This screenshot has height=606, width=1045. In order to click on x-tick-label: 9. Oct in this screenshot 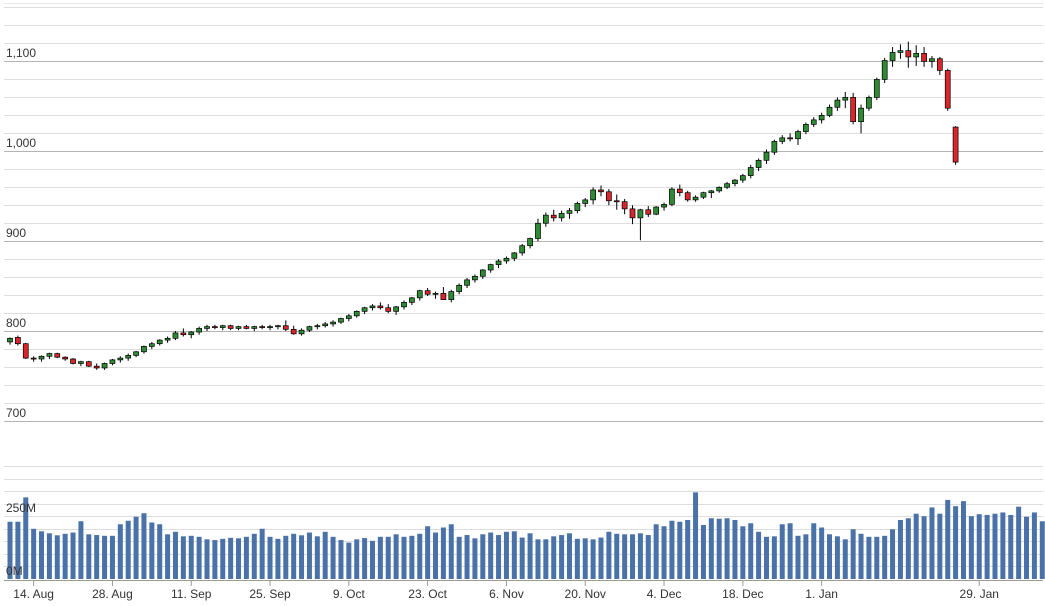, I will do `click(349, 594)`.